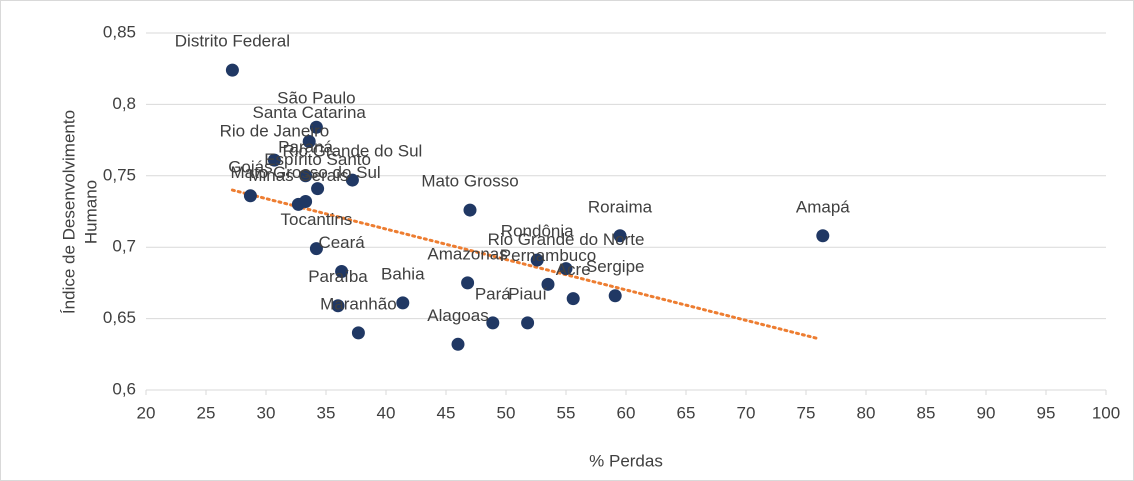 The width and height of the screenshot is (1134, 481). What do you see at coordinates (527, 293) in the screenshot?
I see `point-label: Piauí` at bounding box center [527, 293].